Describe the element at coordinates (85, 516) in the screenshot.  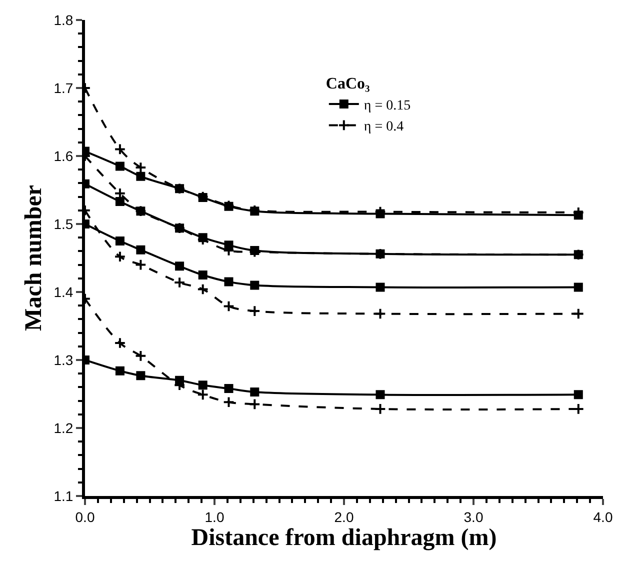
I see `x-tick-label: 0.0` at that location.